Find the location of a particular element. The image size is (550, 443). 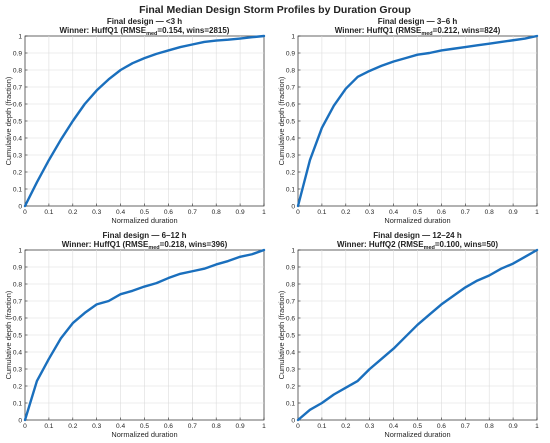

x-tick-label: 1 is located at coordinates (537, 212).